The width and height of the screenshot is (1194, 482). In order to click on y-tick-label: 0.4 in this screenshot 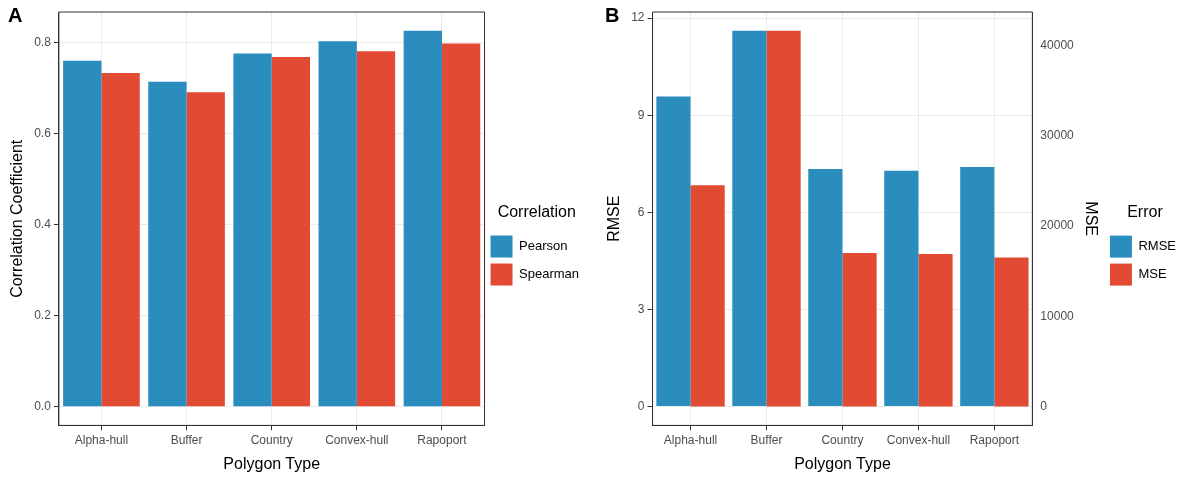, I will do `click(43, 223)`.